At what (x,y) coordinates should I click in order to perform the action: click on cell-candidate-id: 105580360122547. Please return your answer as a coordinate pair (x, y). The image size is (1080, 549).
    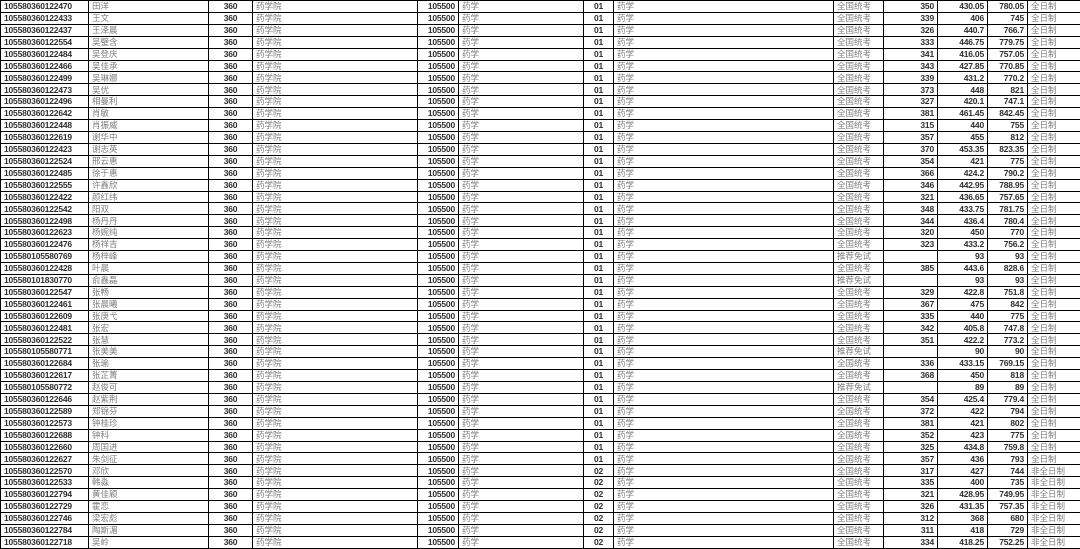
    Looking at the image, I should click on (44, 292).